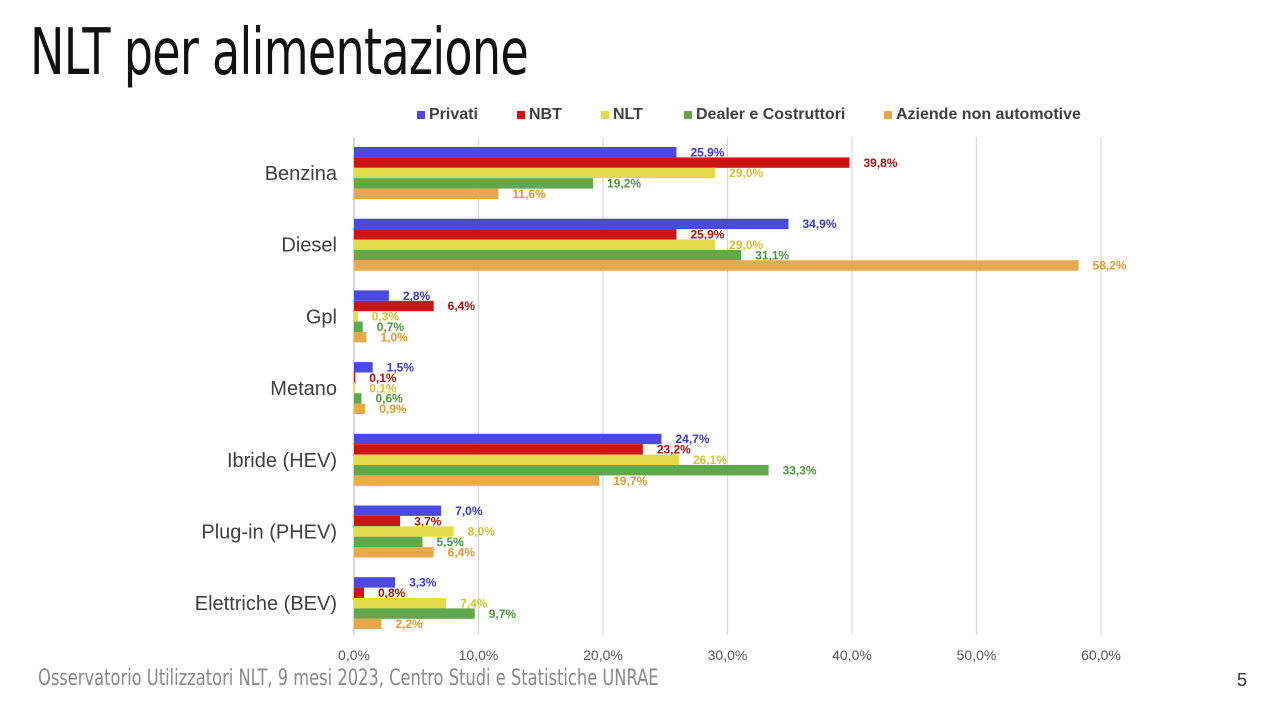  I want to click on legend-label: NBT, so click(545, 114).